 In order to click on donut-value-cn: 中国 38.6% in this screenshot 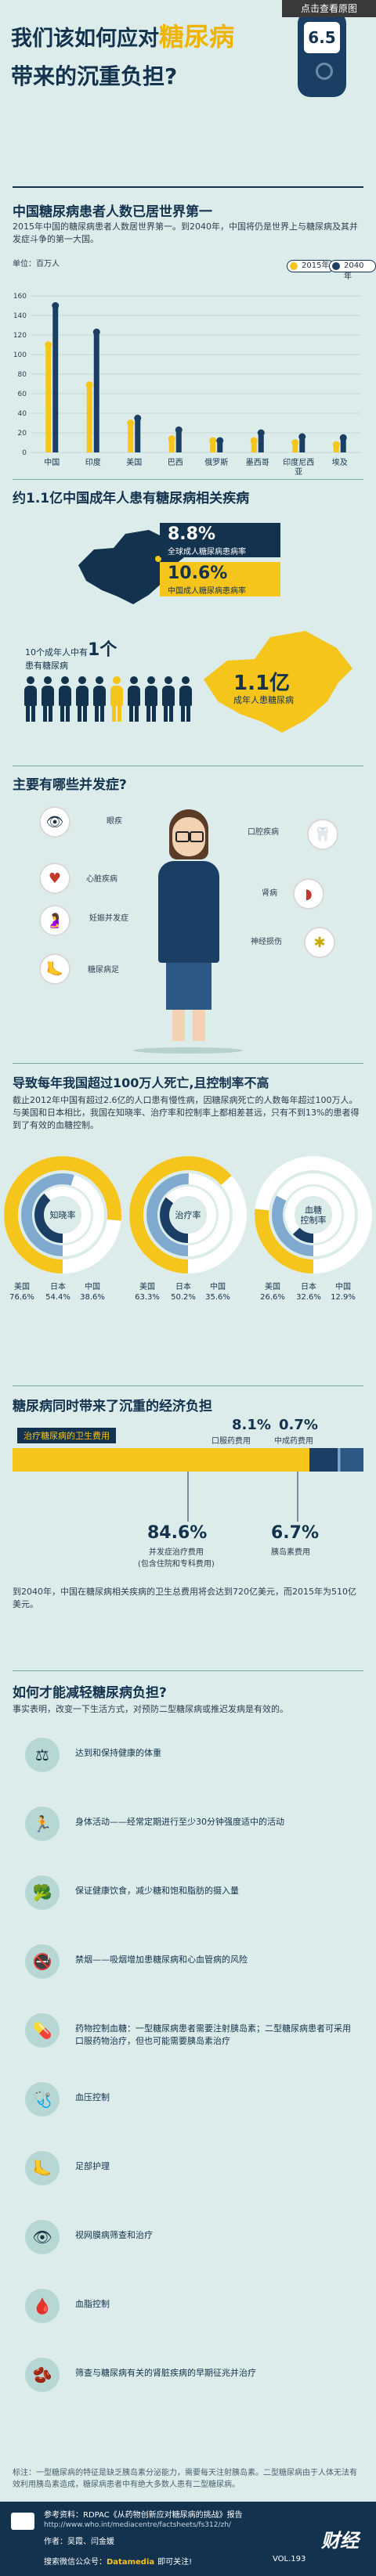, I will do `click(93, 1292)`.